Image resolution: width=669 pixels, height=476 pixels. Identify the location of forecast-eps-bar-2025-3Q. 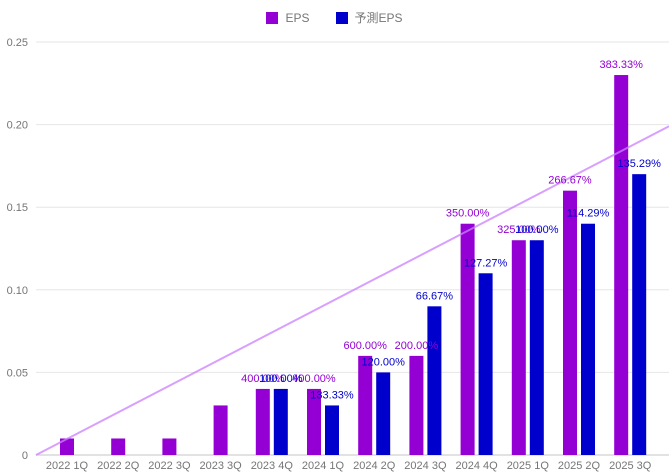
(639, 314).